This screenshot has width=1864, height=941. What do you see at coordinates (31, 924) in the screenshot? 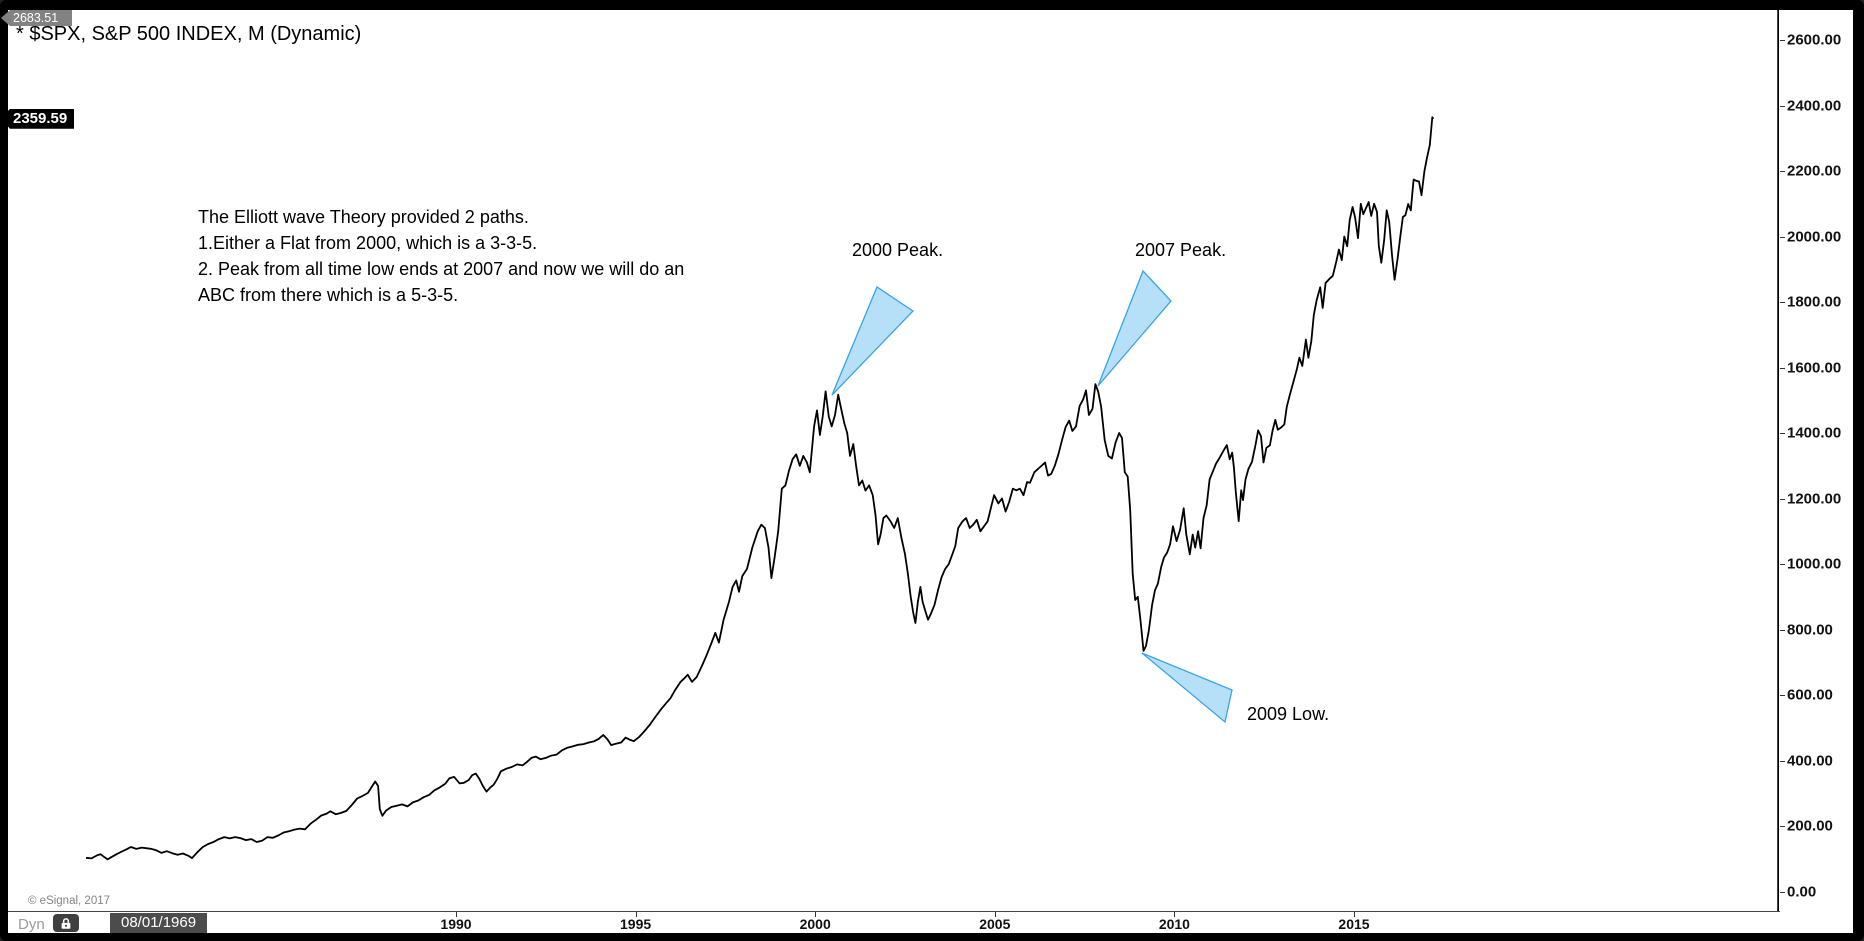
I see `dyn-mode-label: Dyn` at bounding box center [31, 924].